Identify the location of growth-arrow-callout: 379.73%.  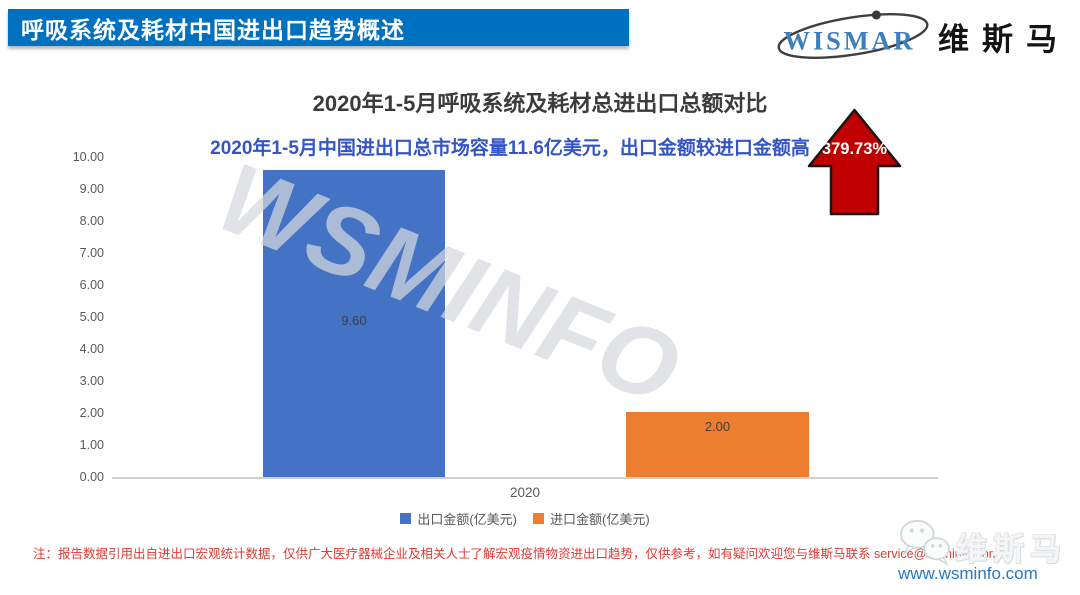
(854, 162).